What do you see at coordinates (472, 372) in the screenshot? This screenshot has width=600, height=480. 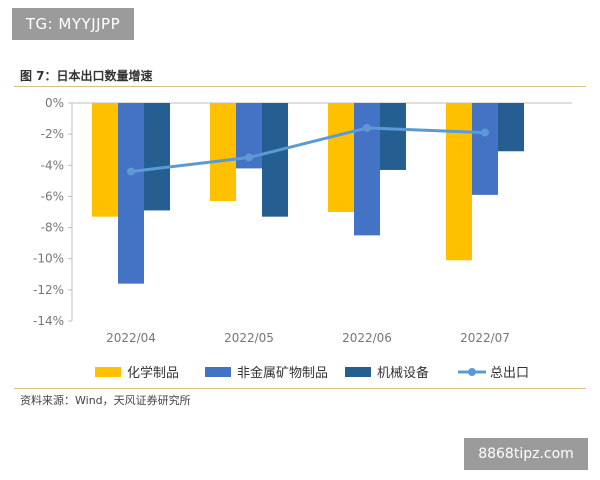 I see `legend-line-point` at bounding box center [472, 372].